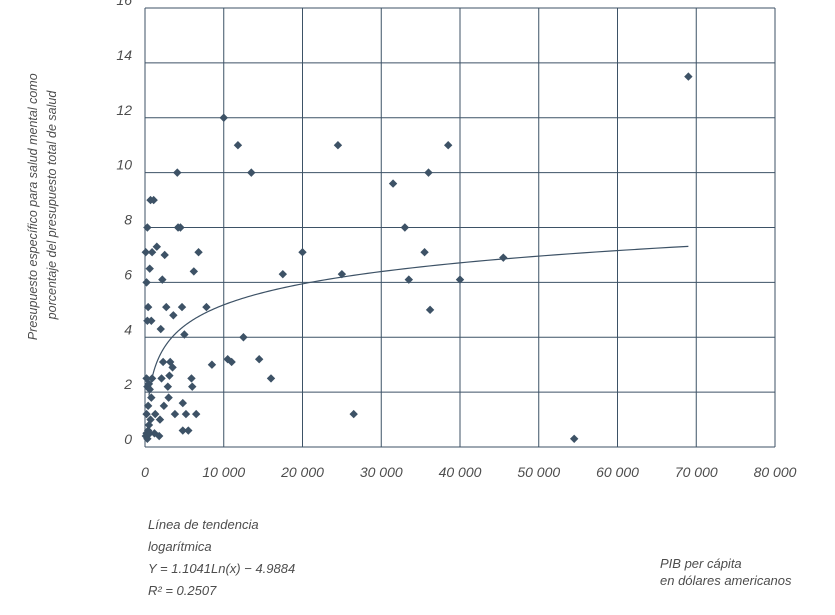 Image resolution: width=835 pixels, height=615 pixels. Describe the element at coordinates (726, 580) in the screenshot. I see `x-axis-label-line-2: en dólares americanos` at that location.